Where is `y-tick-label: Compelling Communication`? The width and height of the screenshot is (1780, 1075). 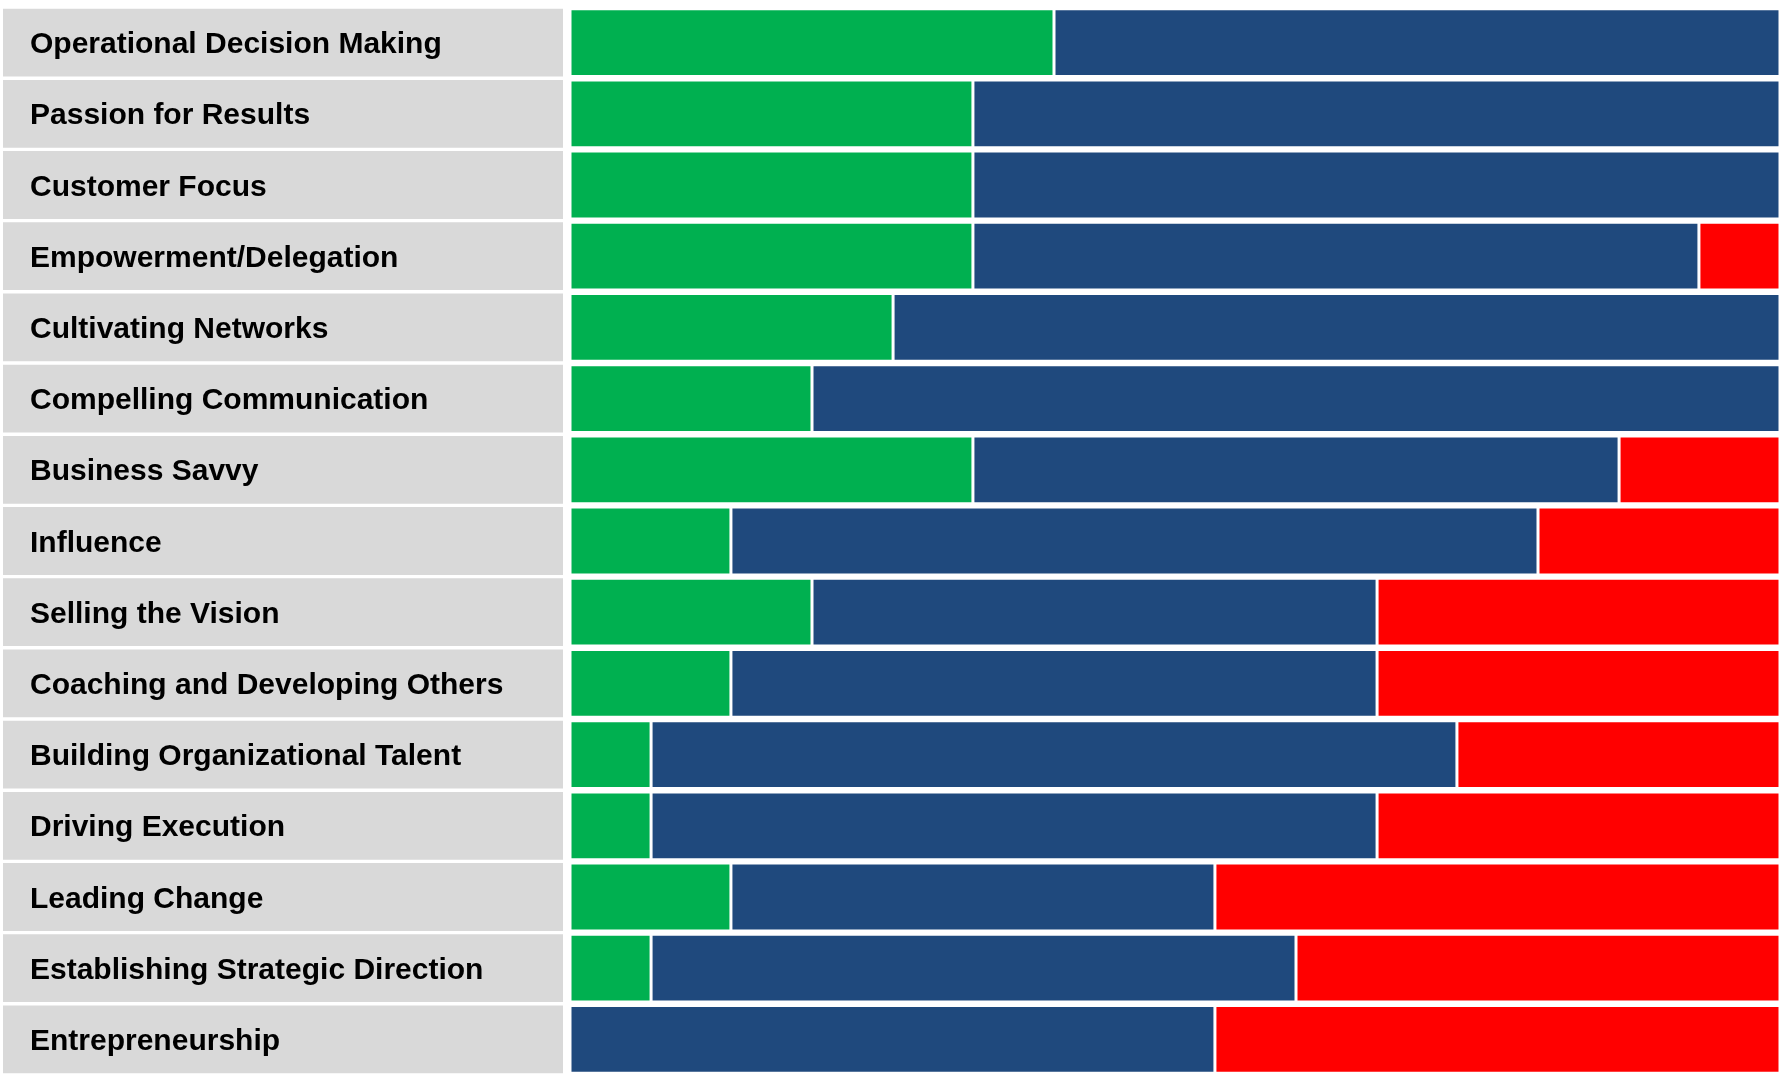 y-tick-label: Compelling Communication is located at coordinates (229, 399).